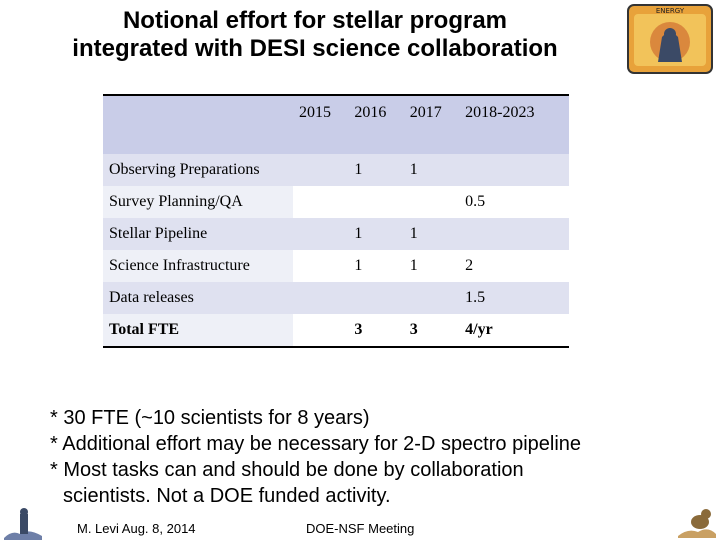 Image resolution: width=720 pixels, height=540 pixels. What do you see at coordinates (198, 330) in the screenshot?
I see `row-label: Total FTE` at bounding box center [198, 330].